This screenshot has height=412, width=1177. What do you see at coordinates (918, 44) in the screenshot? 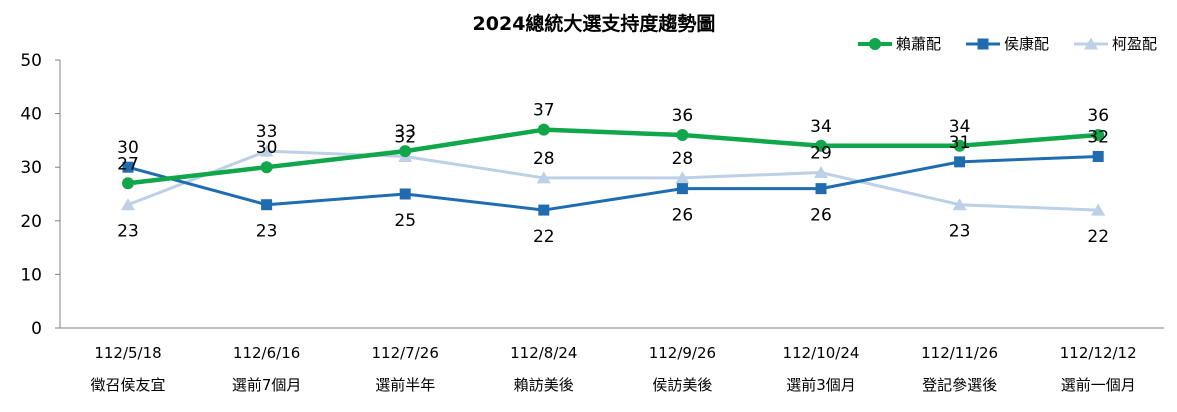
I see `legend-label: 賴蕭配` at bounding box center [918, 44].